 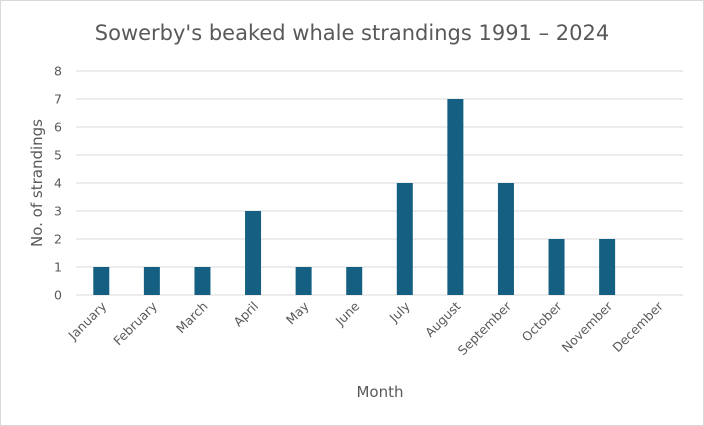 I want to click on bar-september, so click(x=505, y=239).